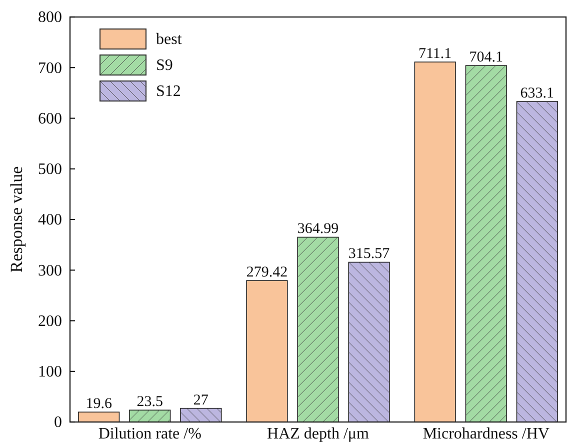 The width and height of the screenshot is (576, 446). I want to click on y-axis-title: Response value, so click(16, 219).